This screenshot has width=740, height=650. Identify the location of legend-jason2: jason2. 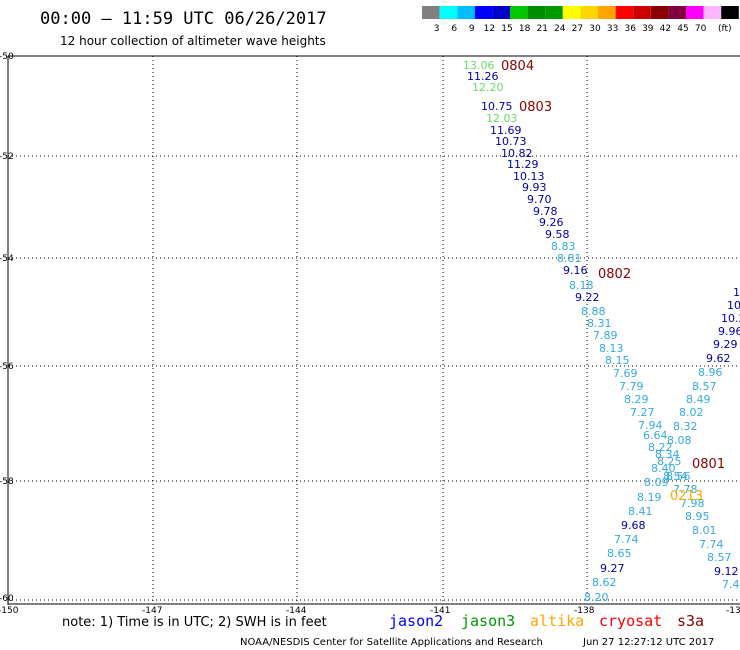
(416, 621).